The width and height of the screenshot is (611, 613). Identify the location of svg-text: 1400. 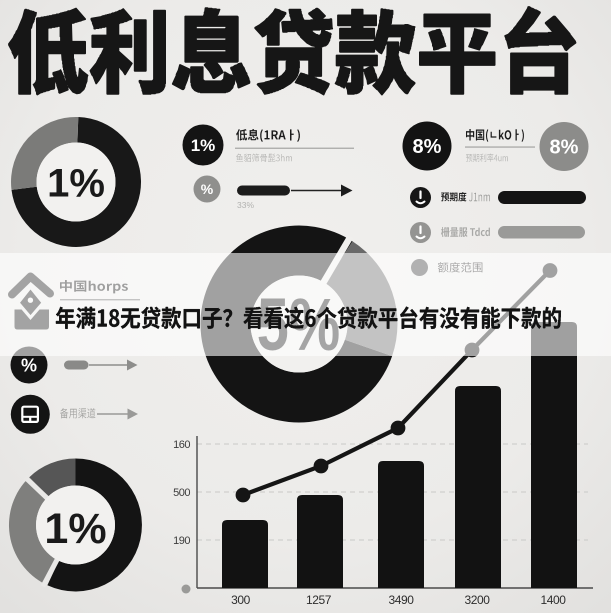
(553, 600).